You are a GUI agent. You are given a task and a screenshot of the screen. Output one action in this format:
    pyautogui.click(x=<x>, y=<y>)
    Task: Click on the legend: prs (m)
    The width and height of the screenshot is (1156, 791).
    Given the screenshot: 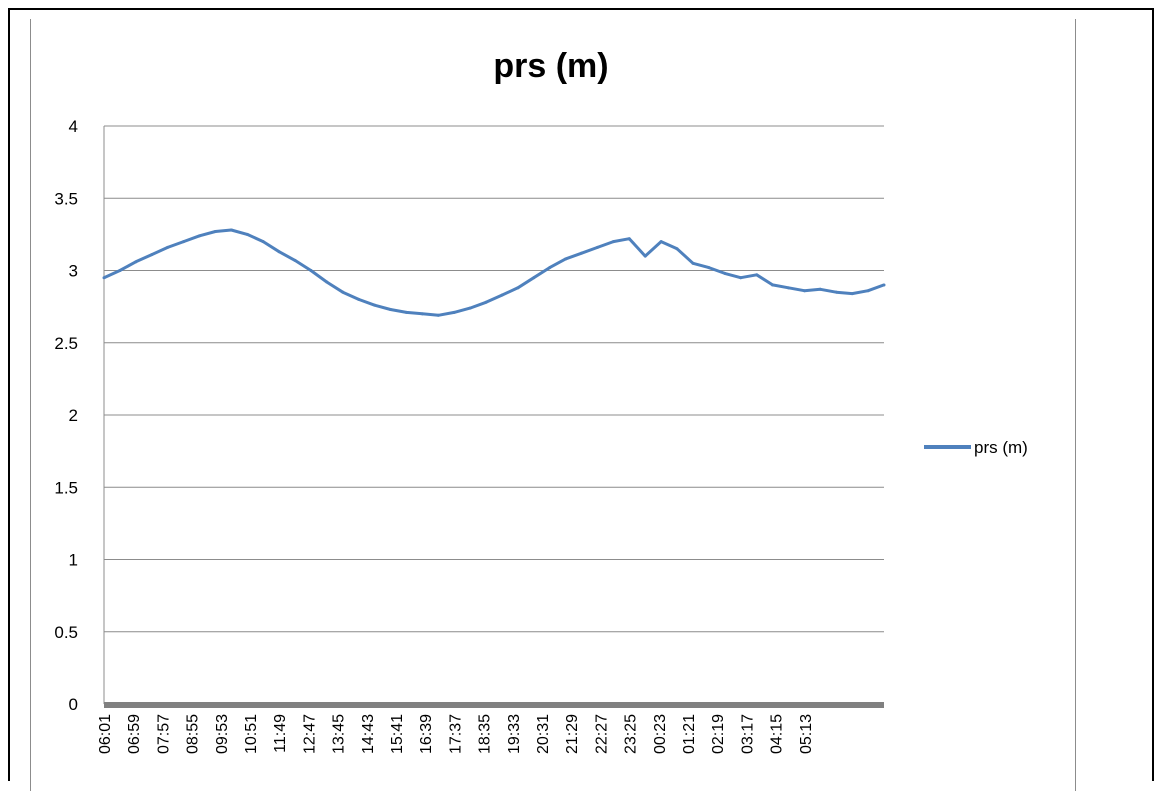 What is the action you would take?
    pyautogui.click(x=976, y=447)
    